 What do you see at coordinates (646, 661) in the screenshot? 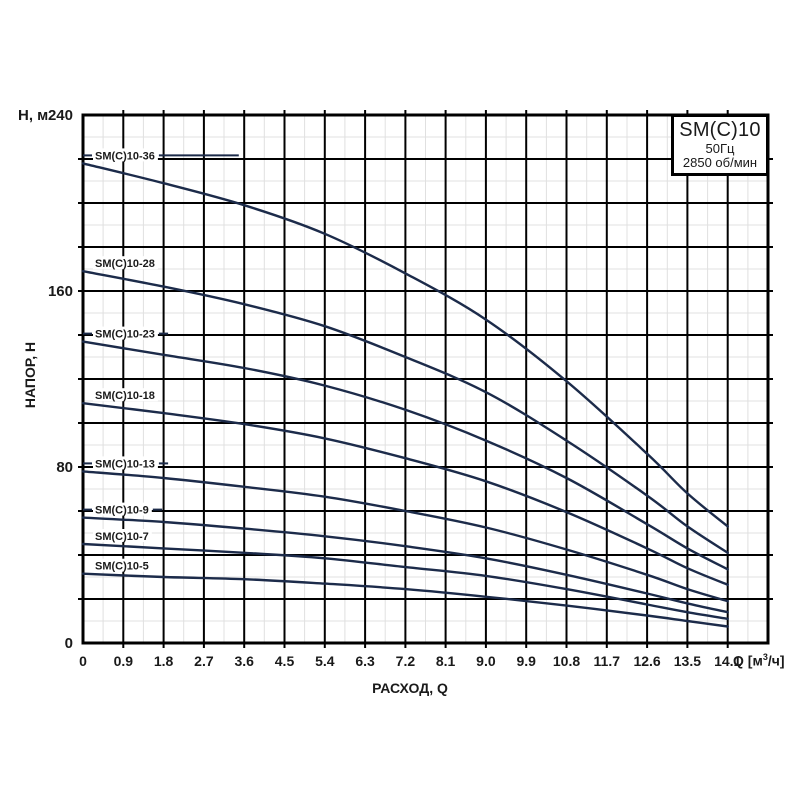
I see `x-tick-label: 12.6` at bounding box center [646, 661].